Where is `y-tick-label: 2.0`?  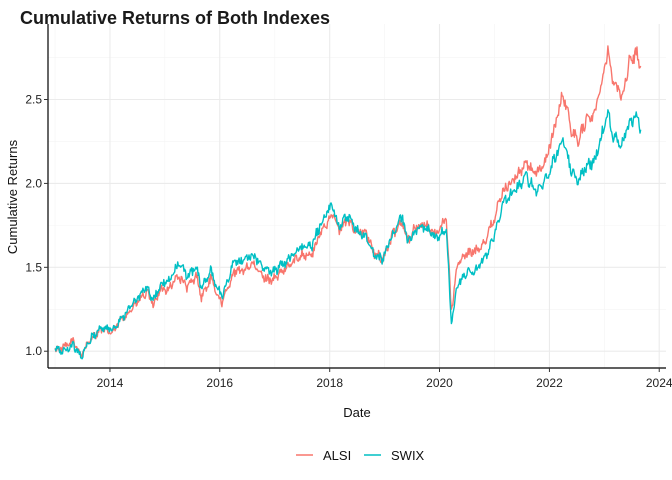 y-tick-label: 2.0 is located at coordinates (33, 183).